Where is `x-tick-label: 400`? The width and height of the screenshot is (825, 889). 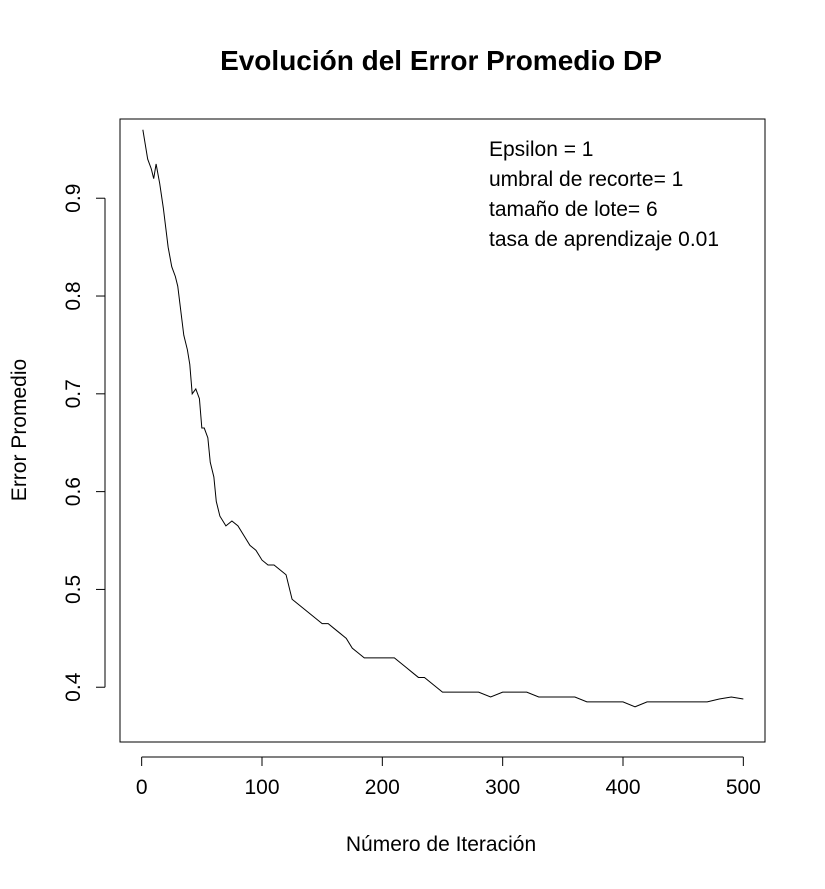
x-tick-label: 400 is located at coordinates (622, 787).